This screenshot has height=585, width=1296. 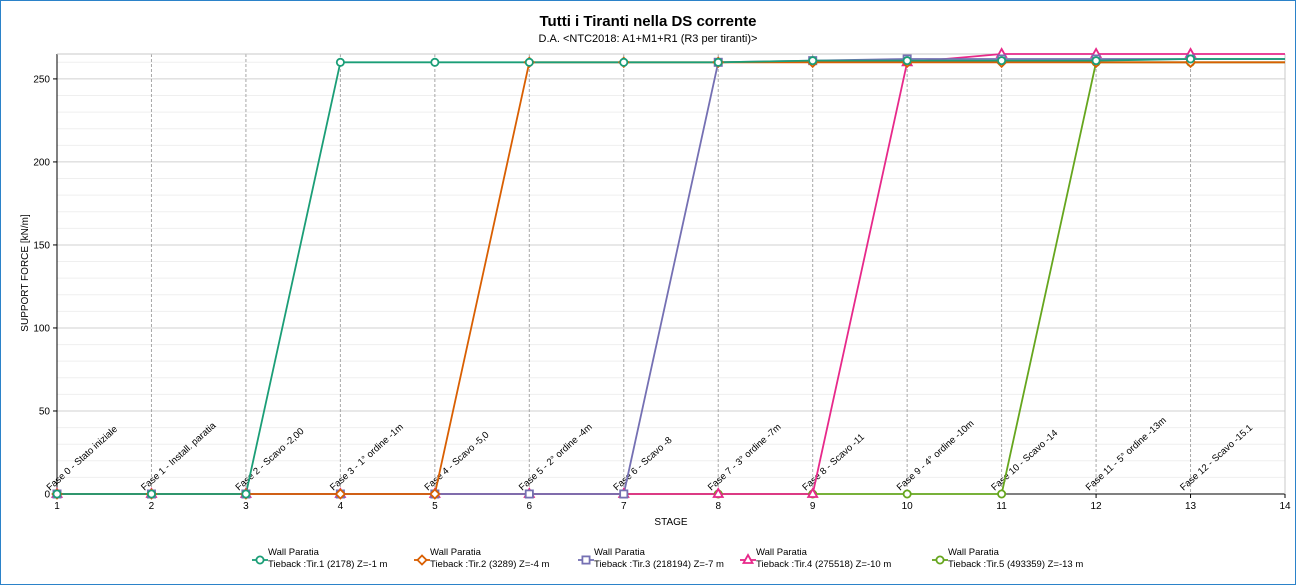 What do you see at coordinates (327, 564) in the screenshot?
I see `legend-label-line2: Tieback :Tir.1 (2178) Z=-1 m` at bounding box center [327, 564].